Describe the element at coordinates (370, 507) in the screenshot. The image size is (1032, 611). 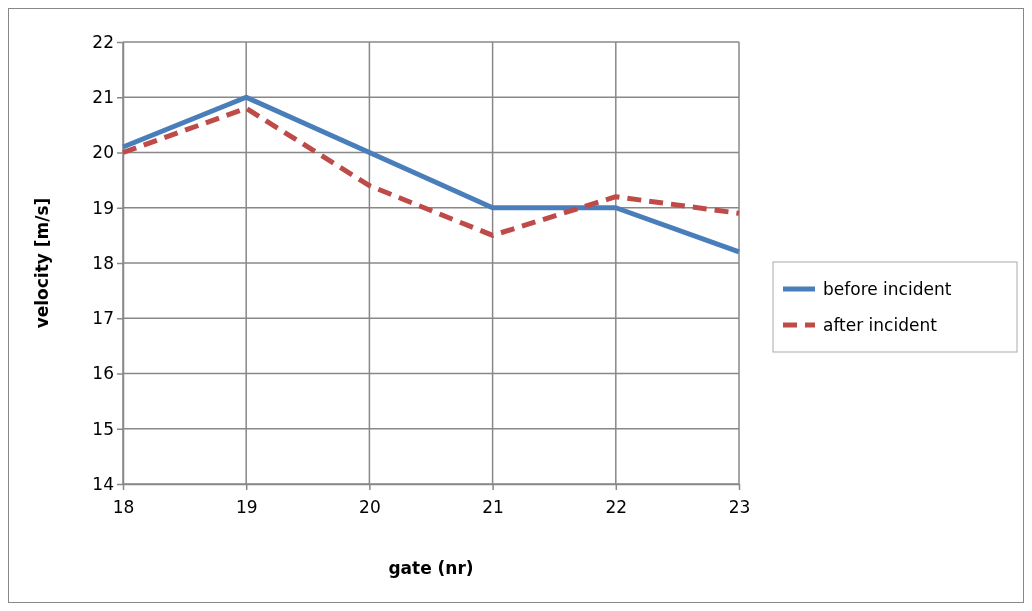
I see `x-tick-label: 20` at that location.